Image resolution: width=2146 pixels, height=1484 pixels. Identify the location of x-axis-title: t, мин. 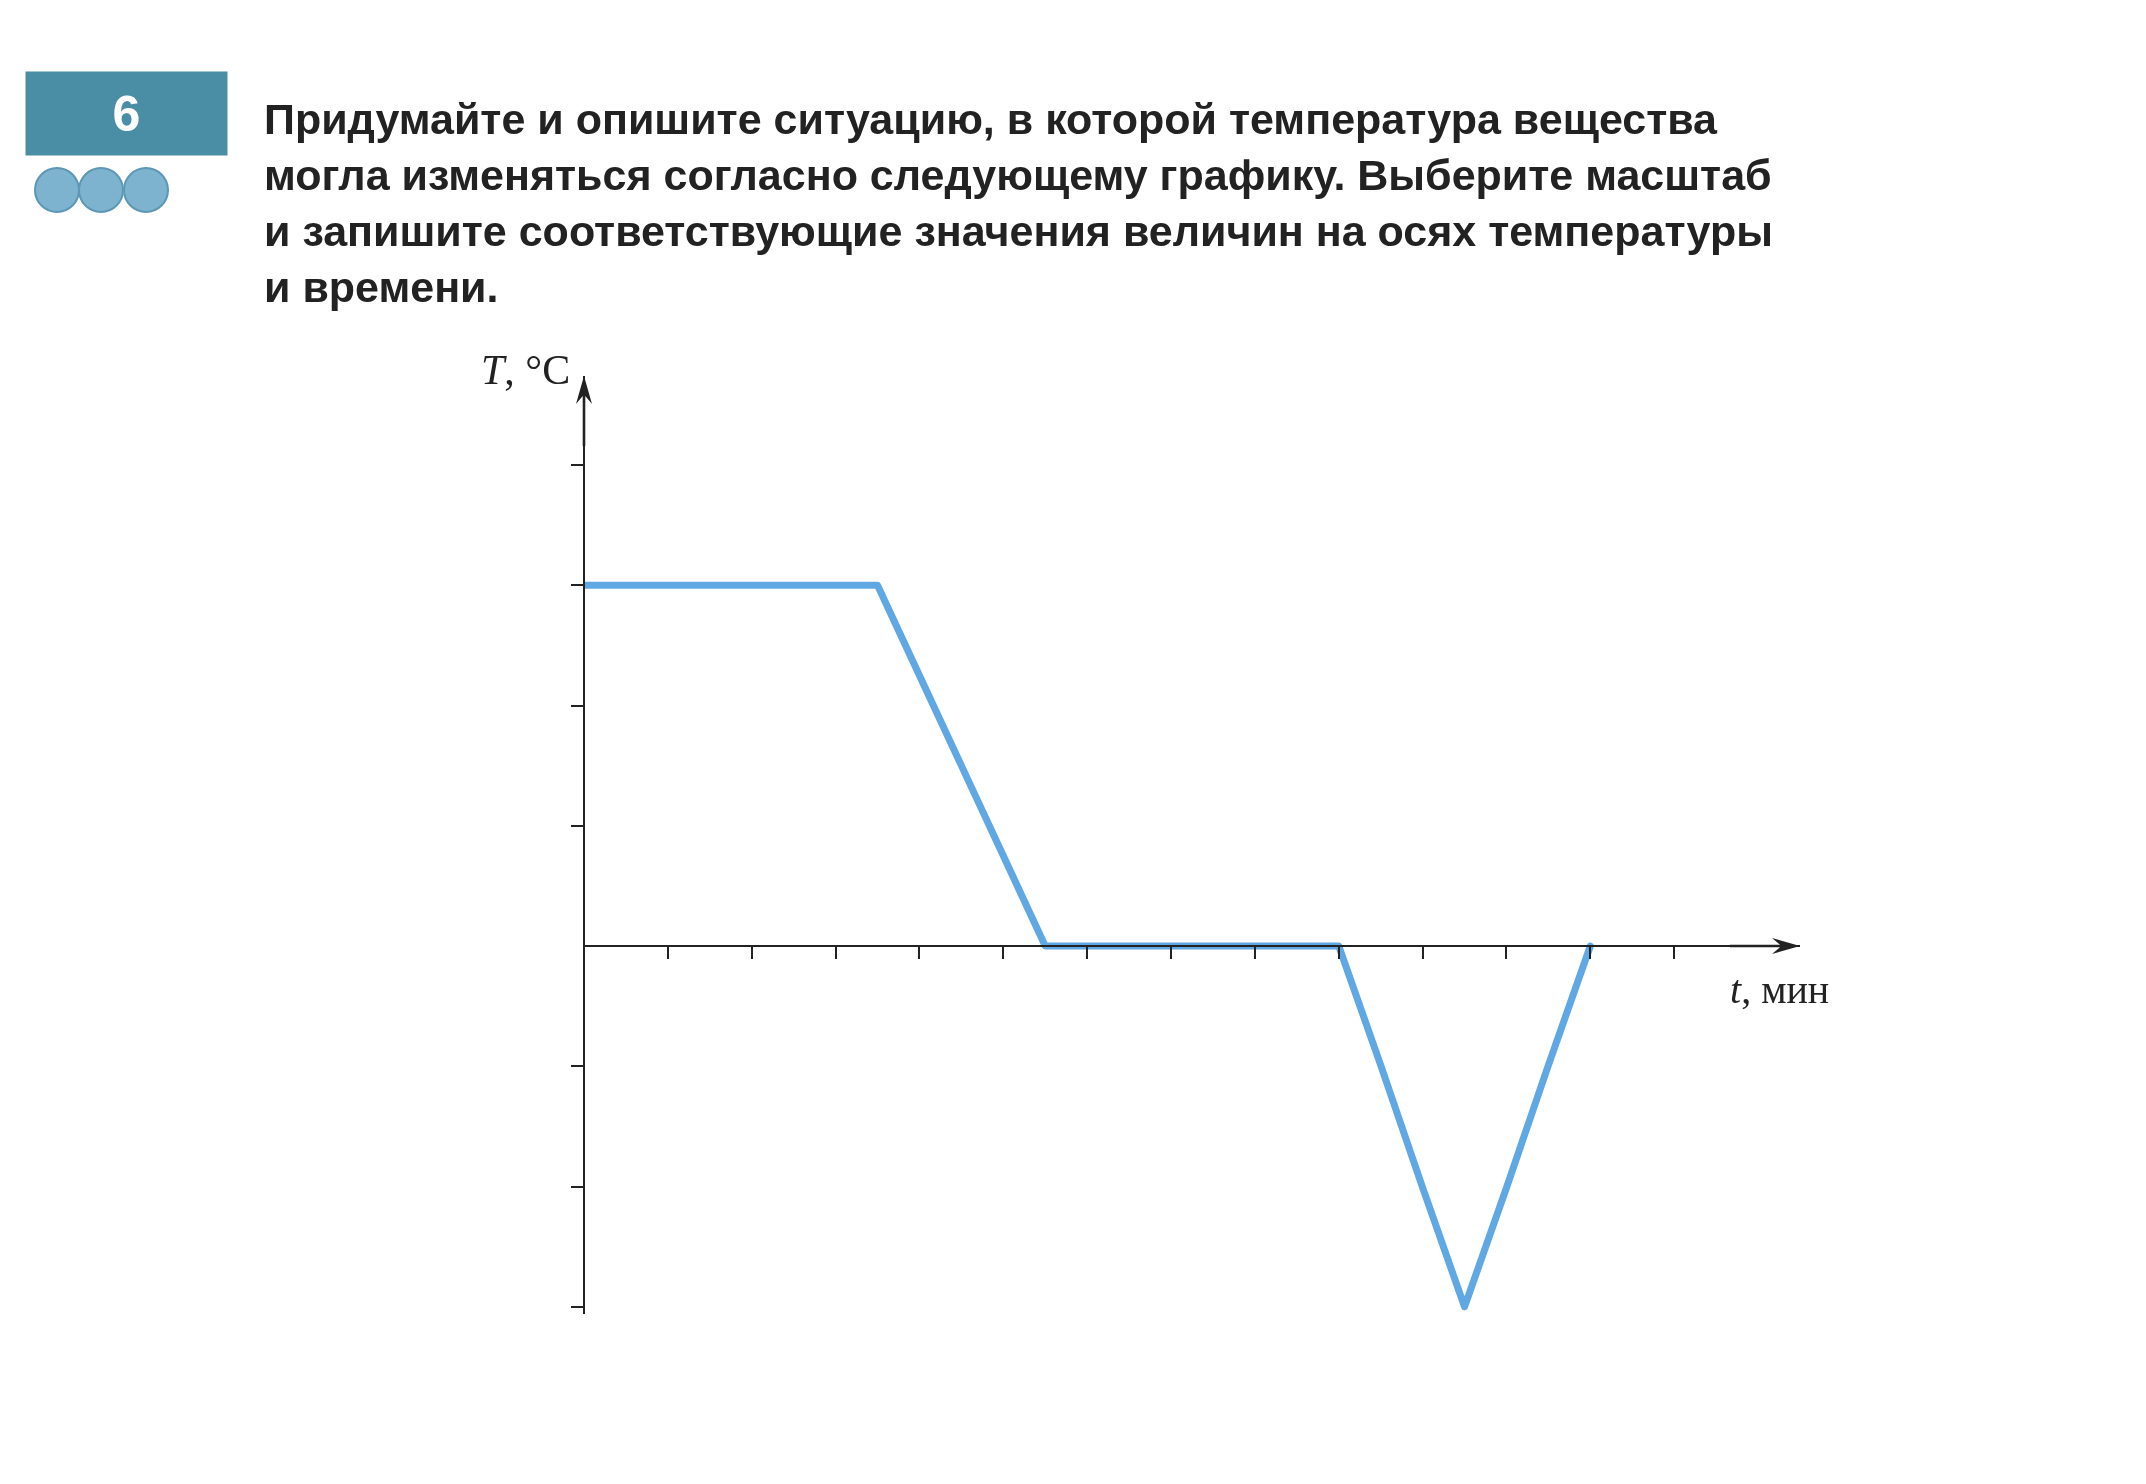
(1780, 989).